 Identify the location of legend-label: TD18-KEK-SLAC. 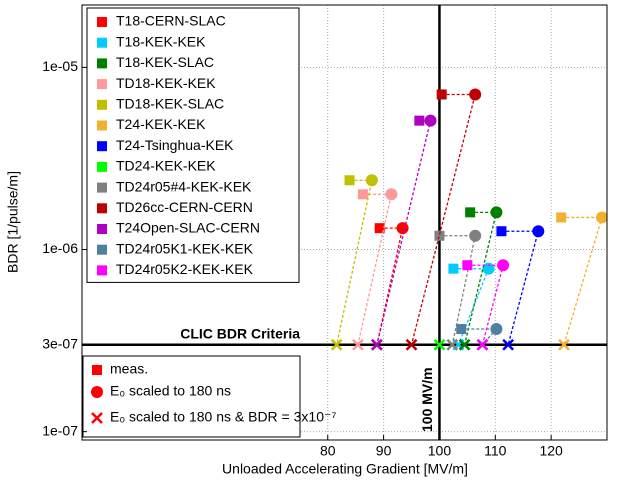
(170, 104).